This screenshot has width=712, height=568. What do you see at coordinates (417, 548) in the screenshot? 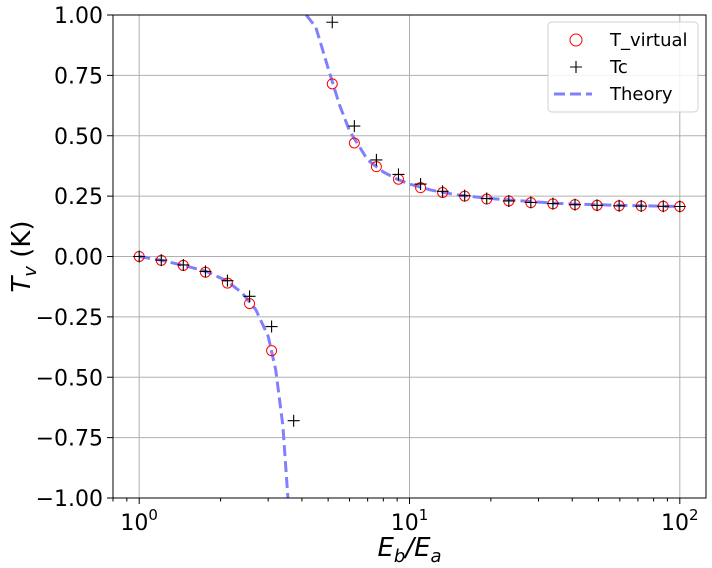
I see `x-axis-label-mid: /E` at bounding box center [417, 548].